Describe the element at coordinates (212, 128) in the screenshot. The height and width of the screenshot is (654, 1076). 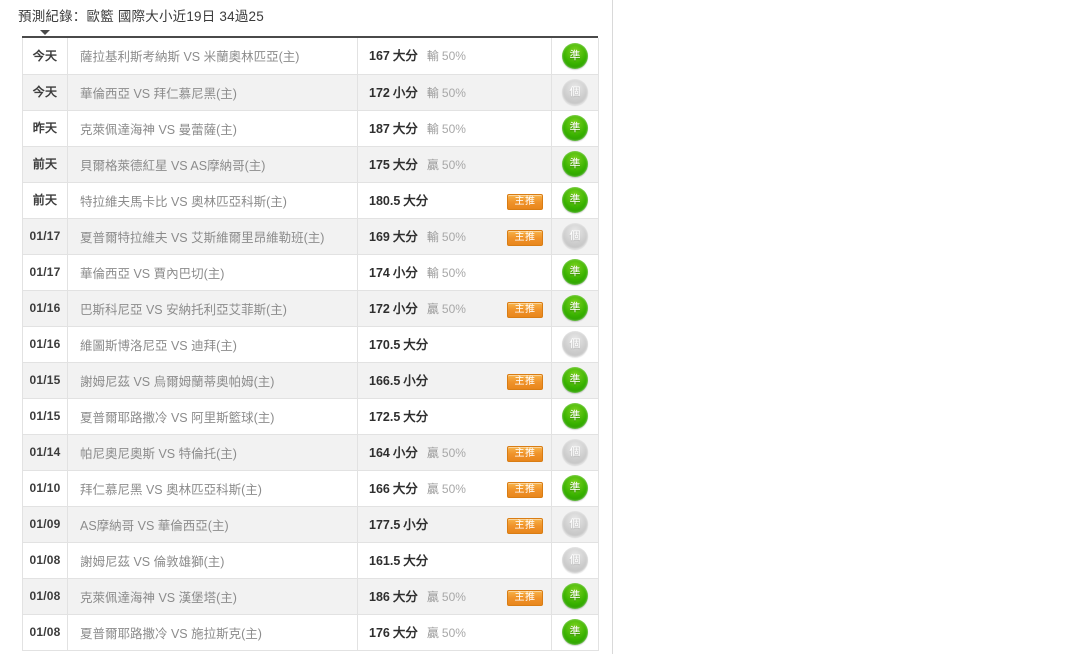
I see `row-match-cell: 克萊佩達海神 VS 曼蕾薩(主)` at that location.